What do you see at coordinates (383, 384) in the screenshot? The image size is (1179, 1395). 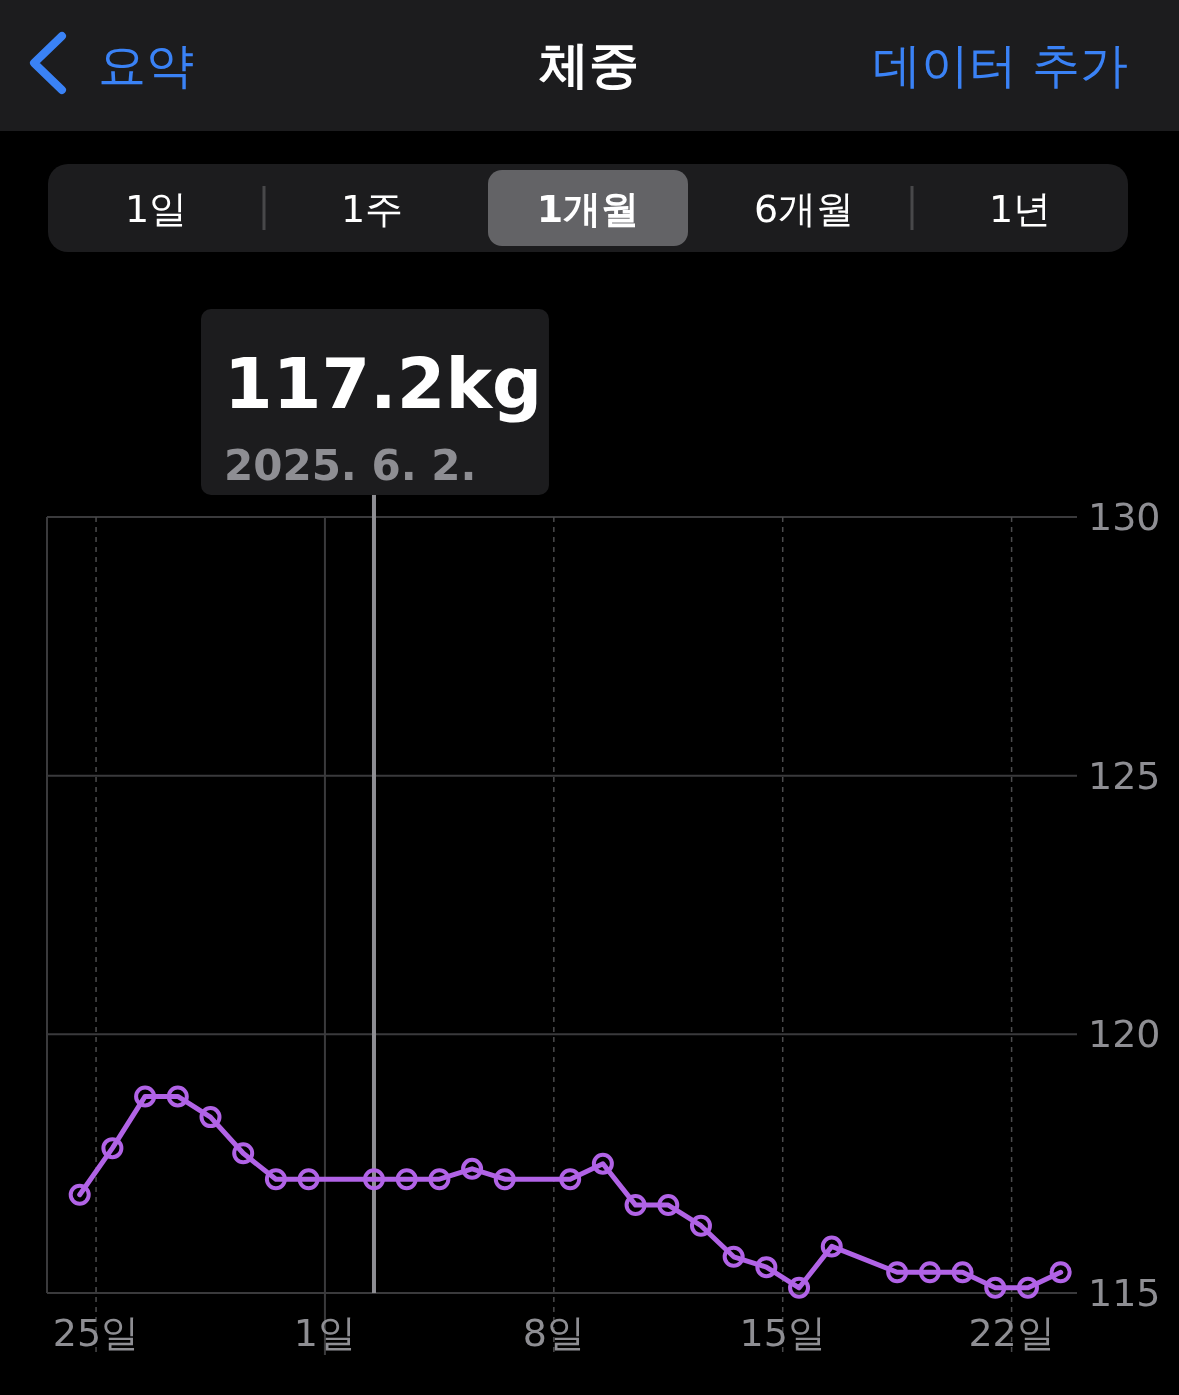 I see `text: 117.2kg` at bounding box center [383, 384].